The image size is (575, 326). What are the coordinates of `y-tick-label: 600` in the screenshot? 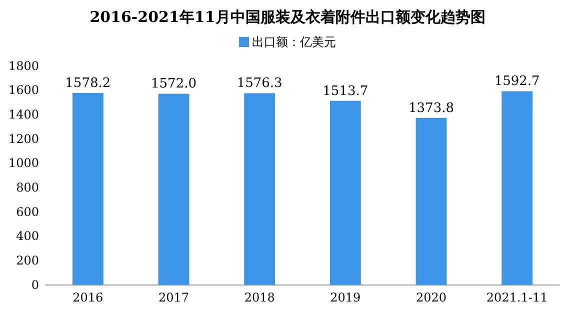 It's located at (27, 211).